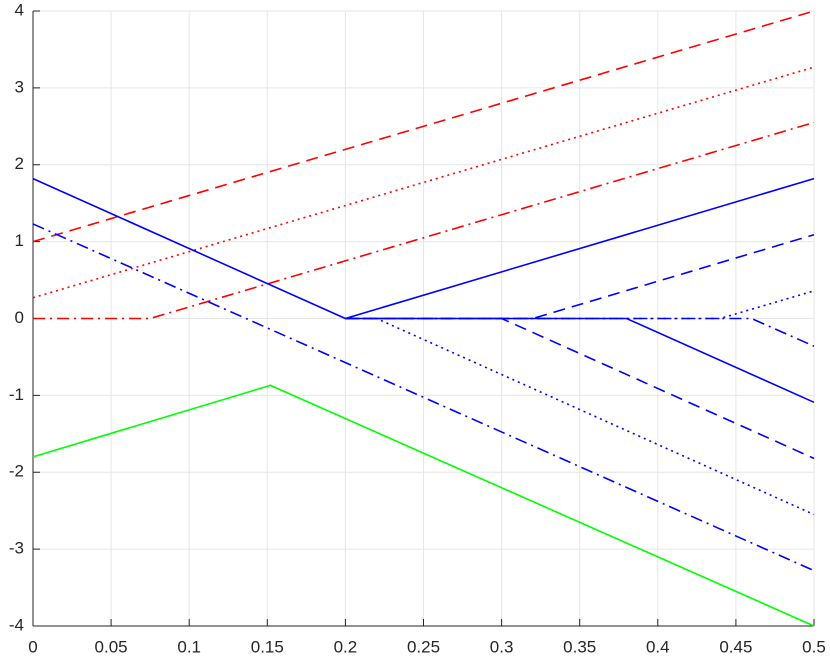 This screenshot has height=663, width=830. What do you see at coordinates (16, 624) in the screenshot?
I see `y-tick-label: -4` at bounding box center [16, 624].